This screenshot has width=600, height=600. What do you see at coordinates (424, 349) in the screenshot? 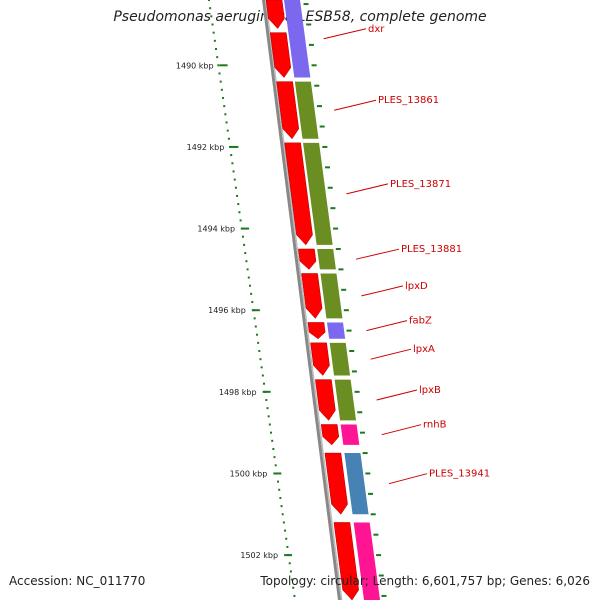
I see `gene-label: lpxA` at bounding box center [424, 349].